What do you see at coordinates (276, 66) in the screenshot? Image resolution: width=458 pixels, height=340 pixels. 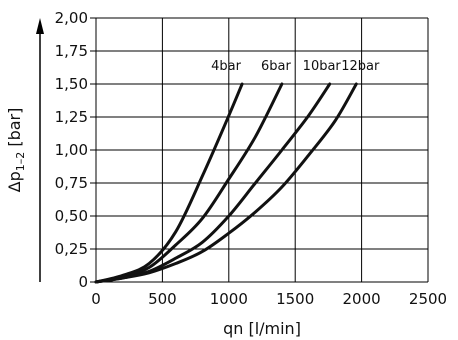 I see `series-label-6bar: 6bar` at bounding box center [276, 66].